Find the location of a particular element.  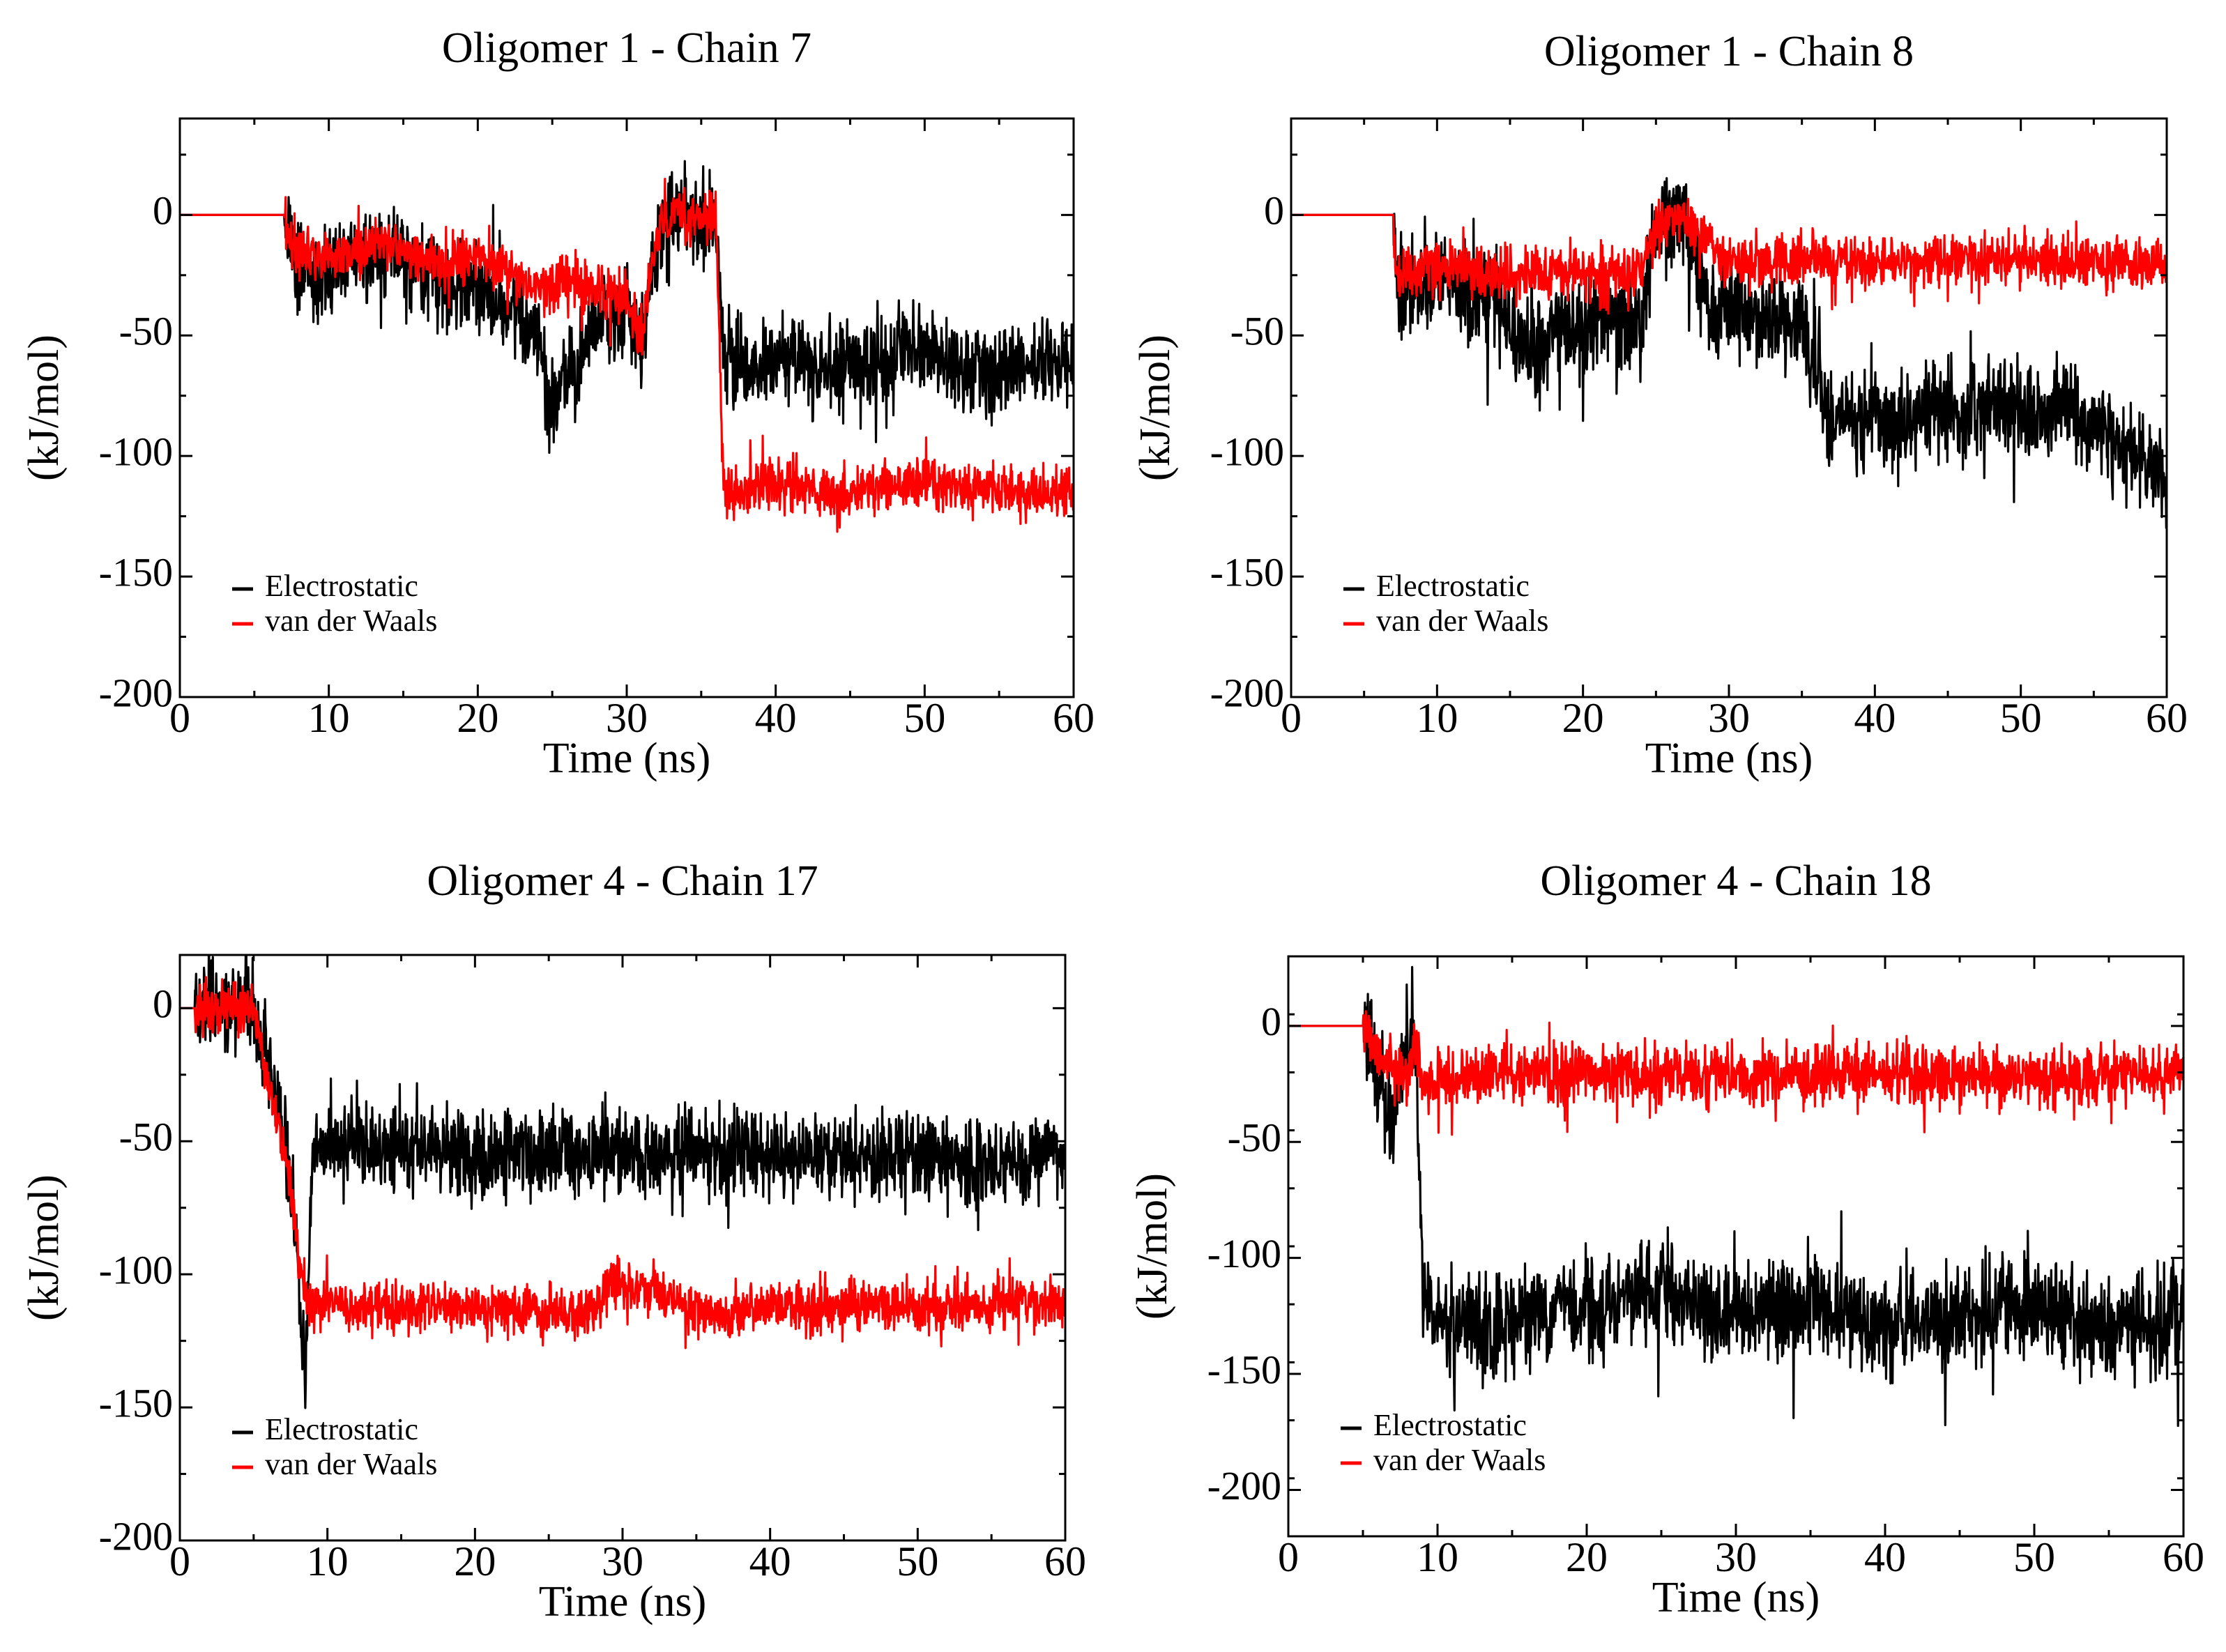

chart-title: Oligomer 4 - Chain 18 is located at coordinates (1735, 881).